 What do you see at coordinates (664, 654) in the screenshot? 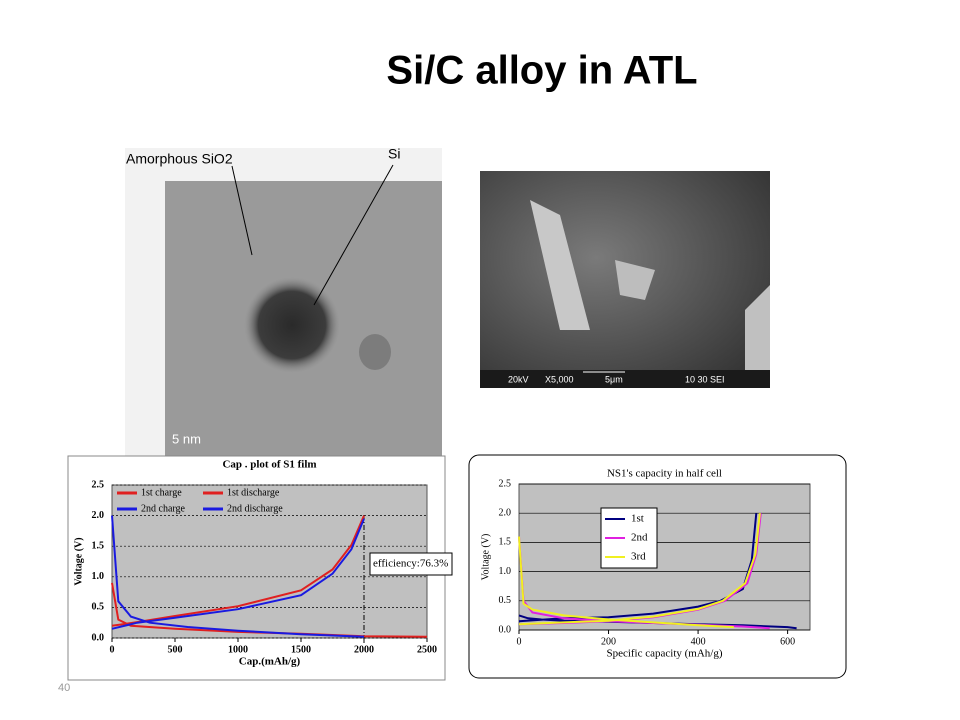
I see `x-axis-label: Specific capacity (mAh/g)` at bounding box center [664, 654].